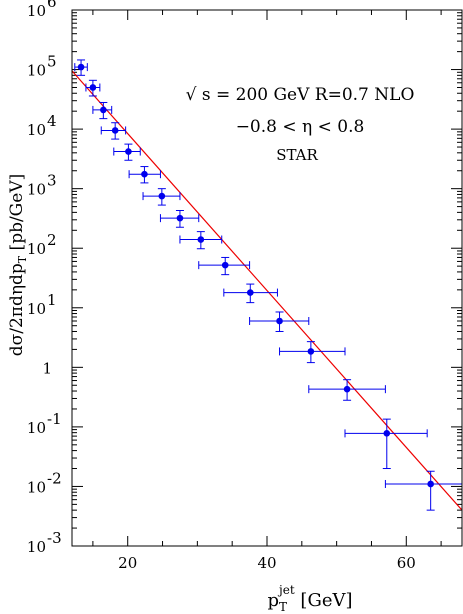  Describe the element at coordinates (52, 181) in the screenshot. I see `y-tick-exponent: 3` at that location.